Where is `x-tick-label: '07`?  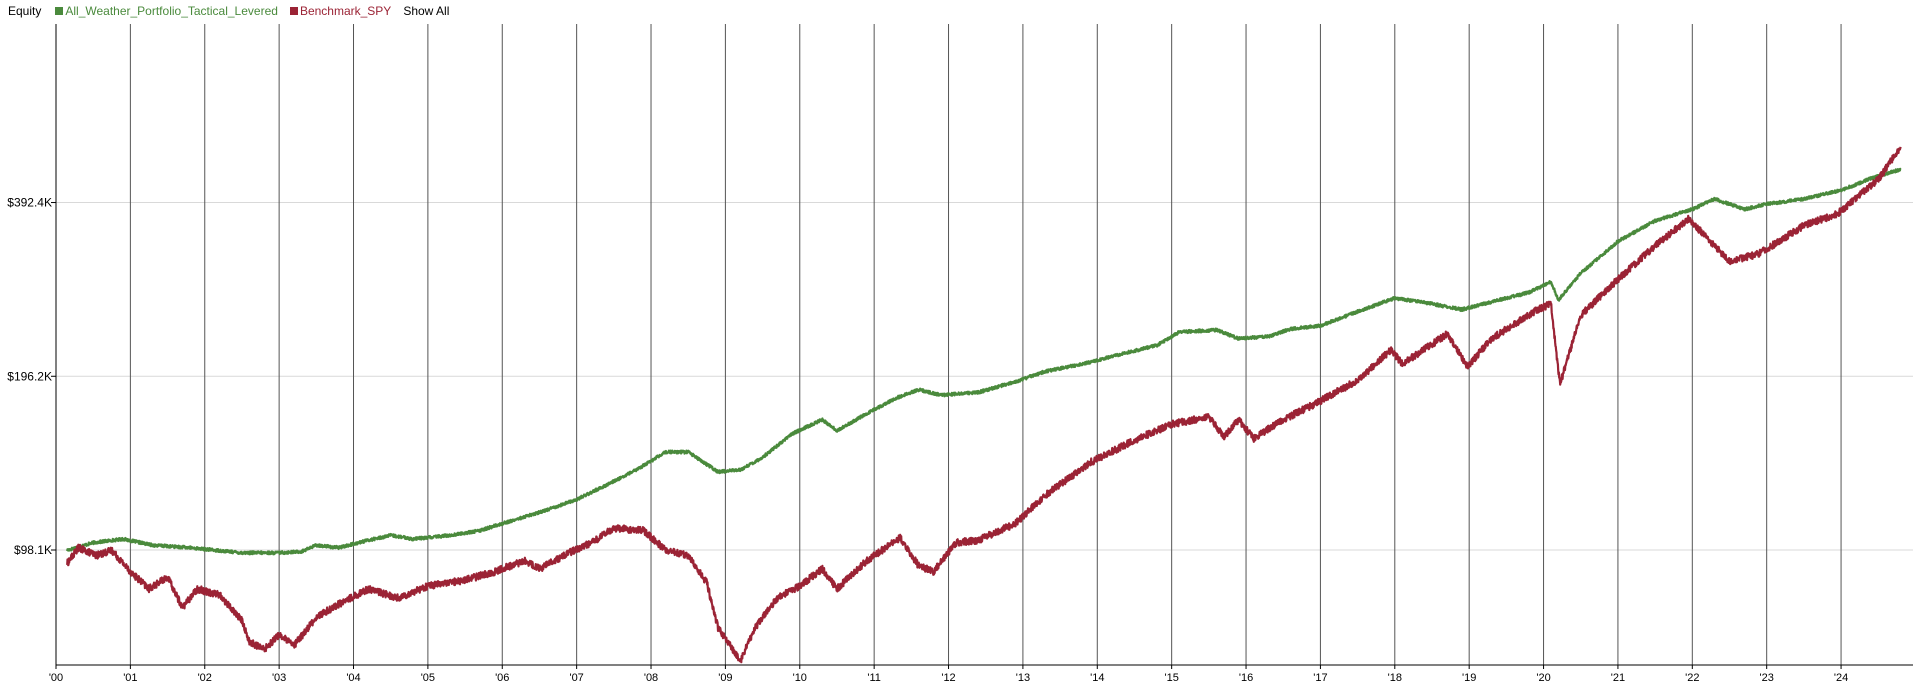
x-tick-label: '07 is located at coordinates (576, 678).